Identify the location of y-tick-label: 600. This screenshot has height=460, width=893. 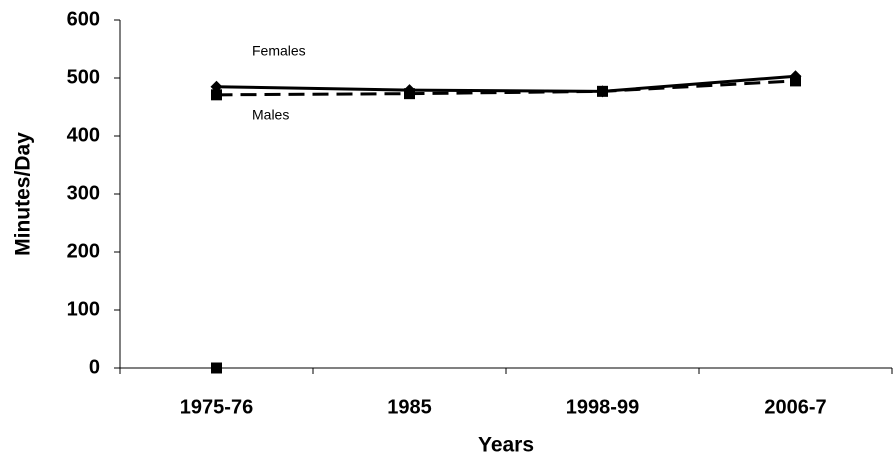
(83, 19).